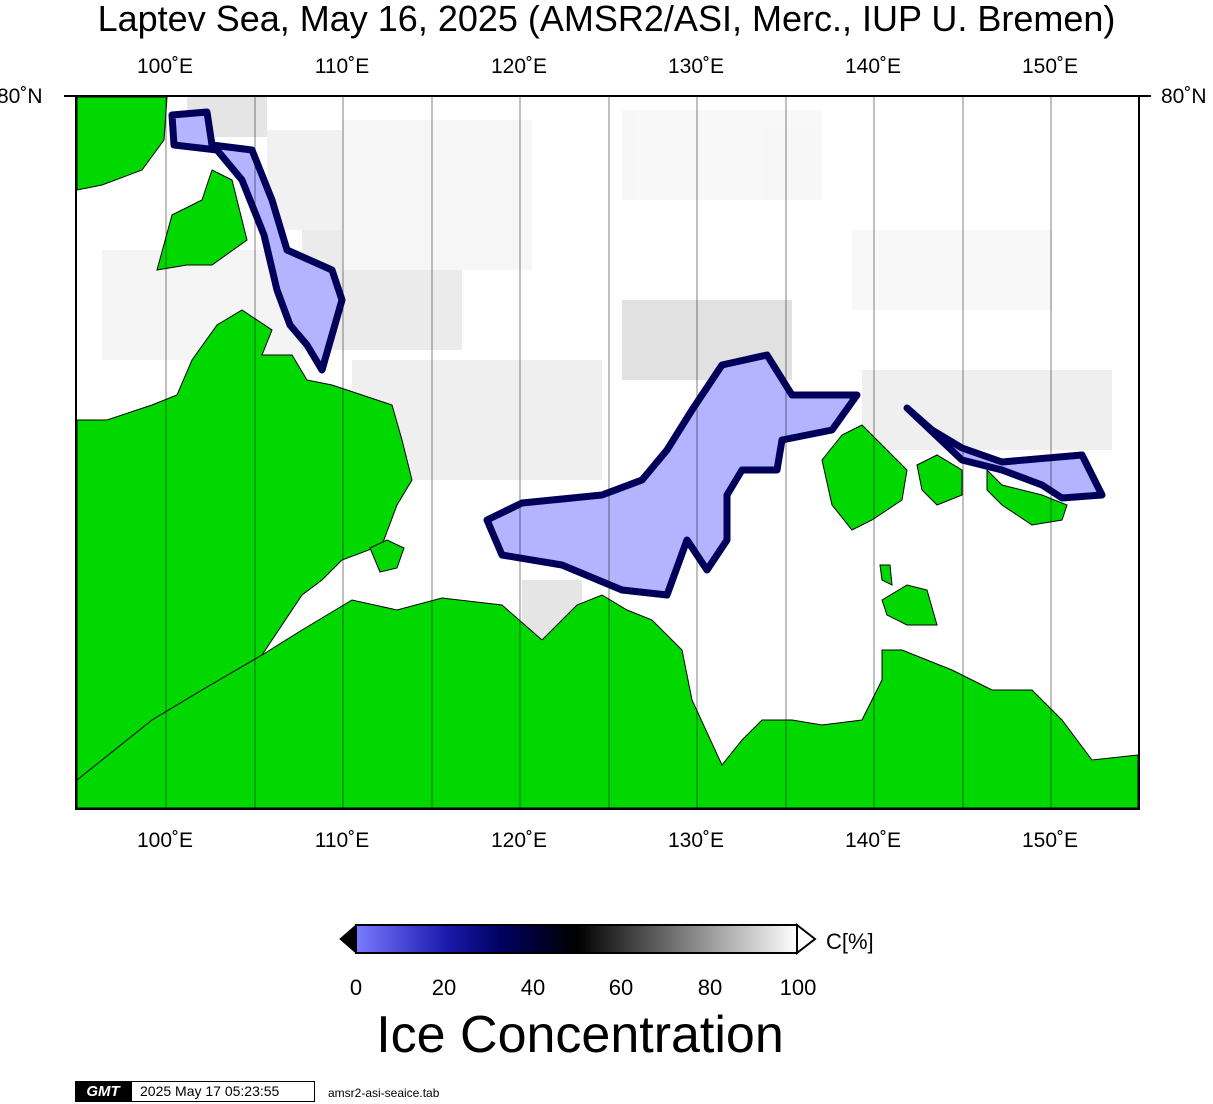 The image size is (1213, 1104). Describe the element at coordinates (580, 1035) in the screenshot. I see `colorbar-title: Ice Concentration` at that location.